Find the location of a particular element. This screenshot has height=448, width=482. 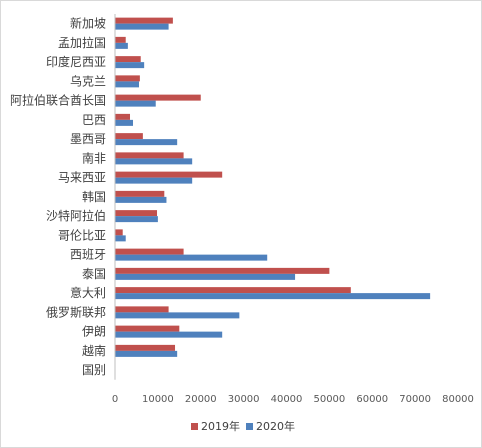

category-label: 国别 is located at coordinates (94, 370).